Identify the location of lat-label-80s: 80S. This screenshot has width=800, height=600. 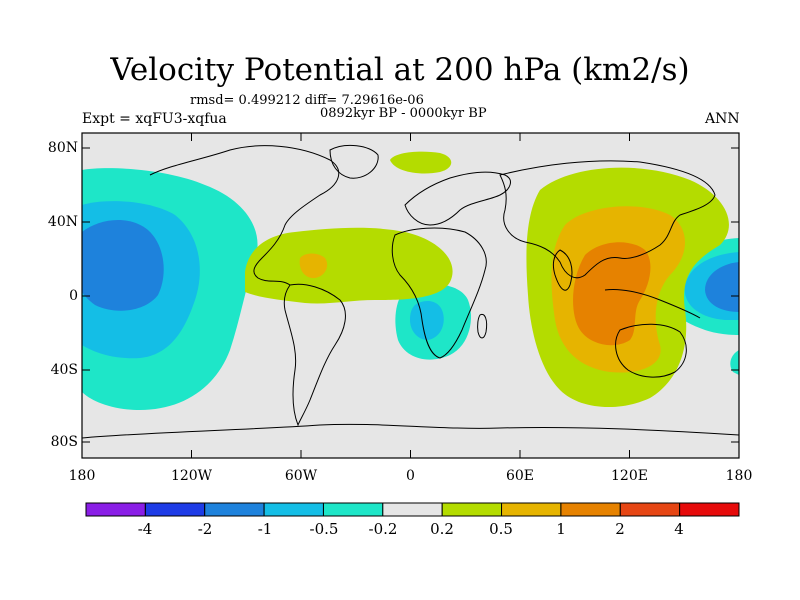
(64, 442).